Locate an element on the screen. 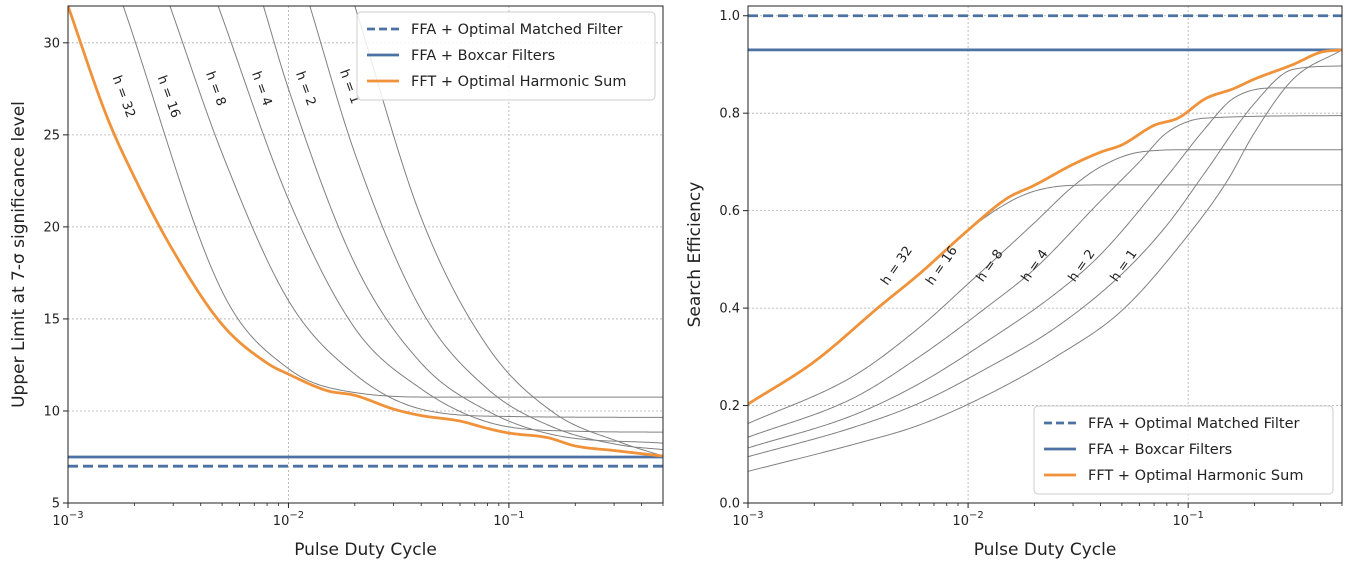  y-axis-label: Upper Limit at 7-σ significance level is located at coordinates (19, 254).